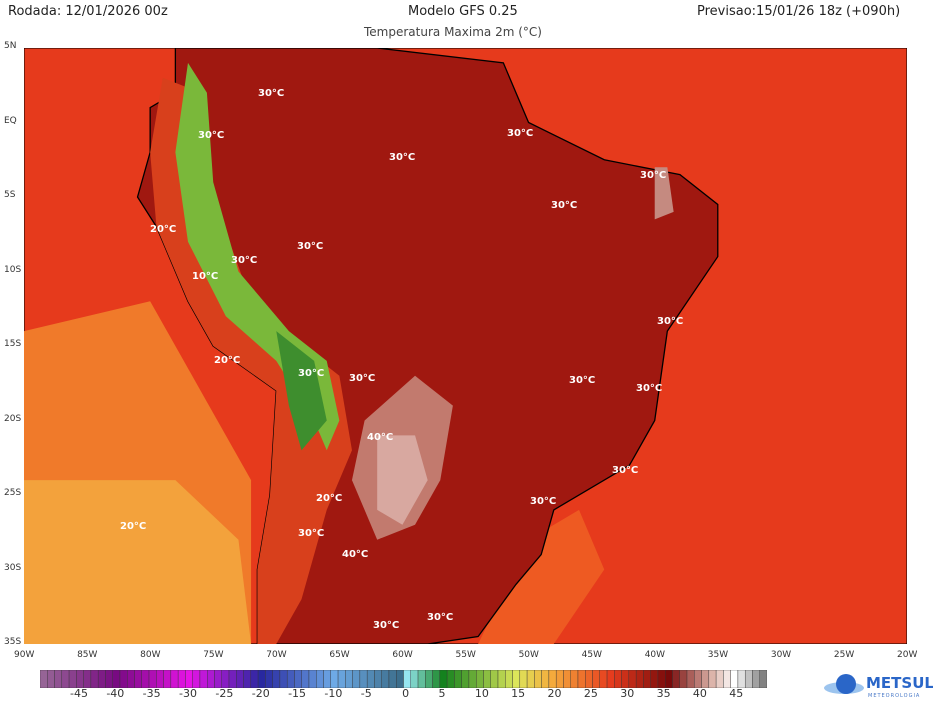 The height and width of the screenshot is (701, 933). Describe the element at coordinates (465, 655) in the screenshot. I see `lon-tick: 55W` at that location.